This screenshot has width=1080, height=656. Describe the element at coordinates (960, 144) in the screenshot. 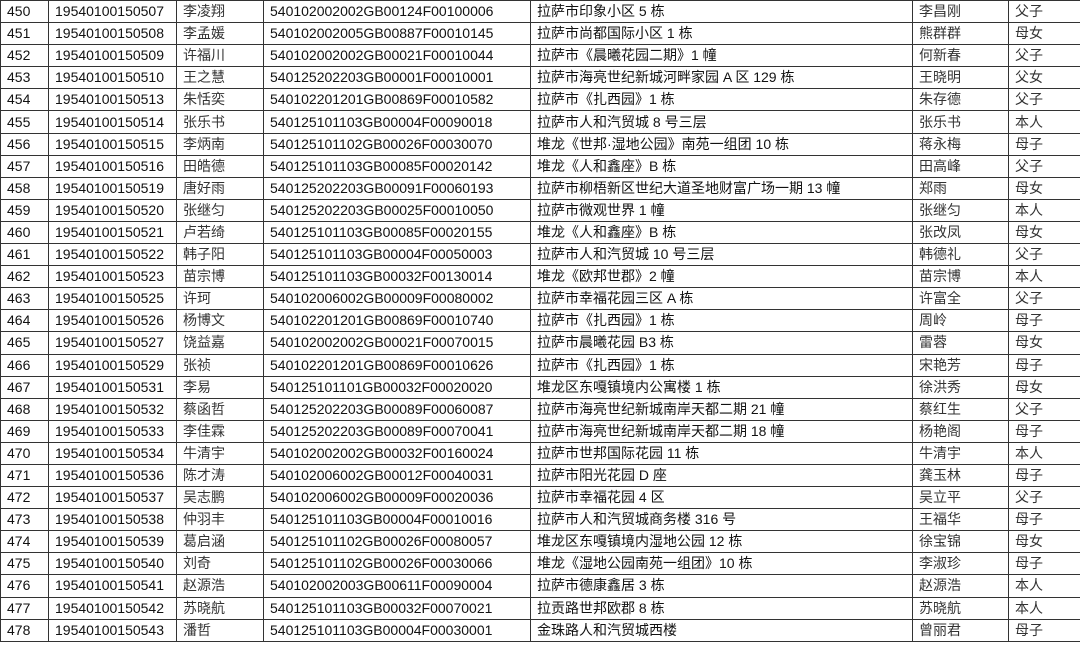

I see `guardian-name: 蒋永梅` at that location.